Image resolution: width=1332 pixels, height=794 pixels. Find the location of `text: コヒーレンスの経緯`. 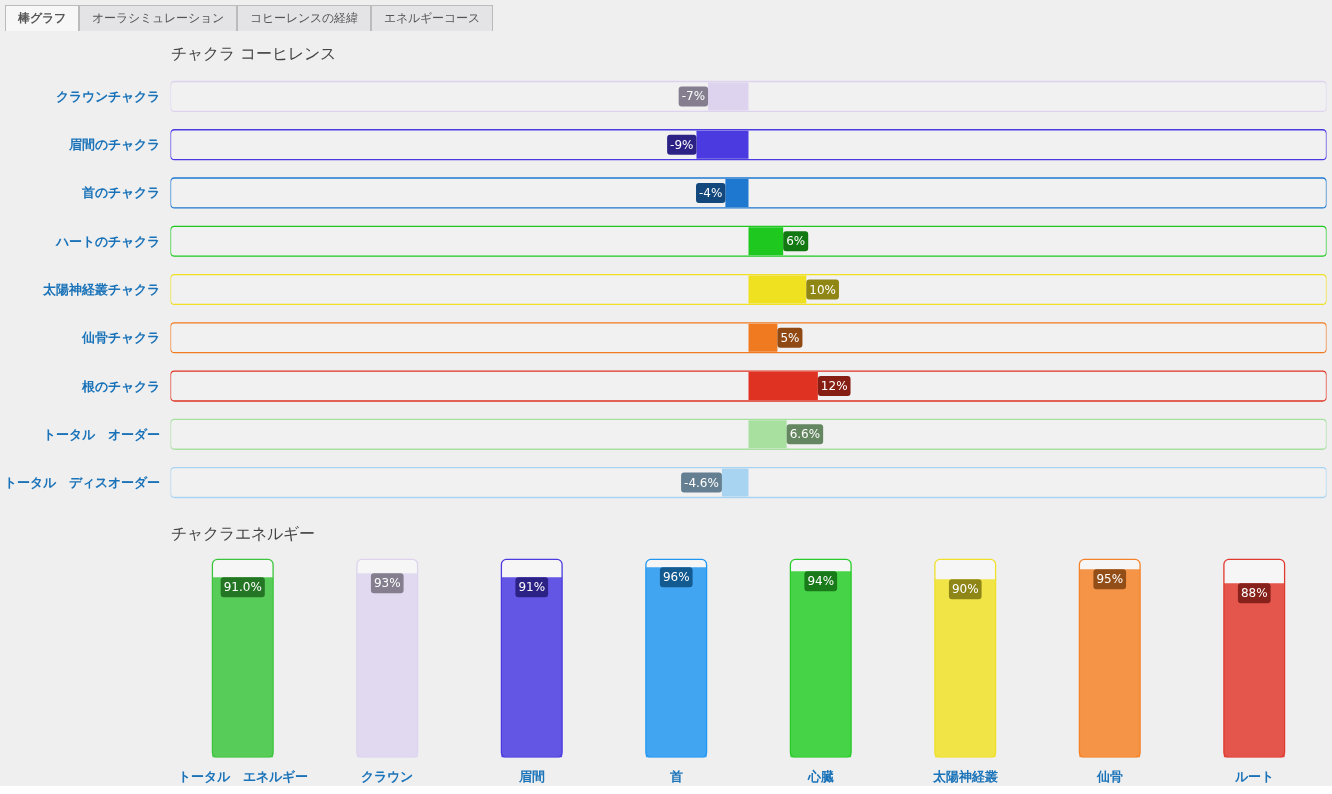

text: コヒーレンスの経緯 is located at coordinates (304, 18).